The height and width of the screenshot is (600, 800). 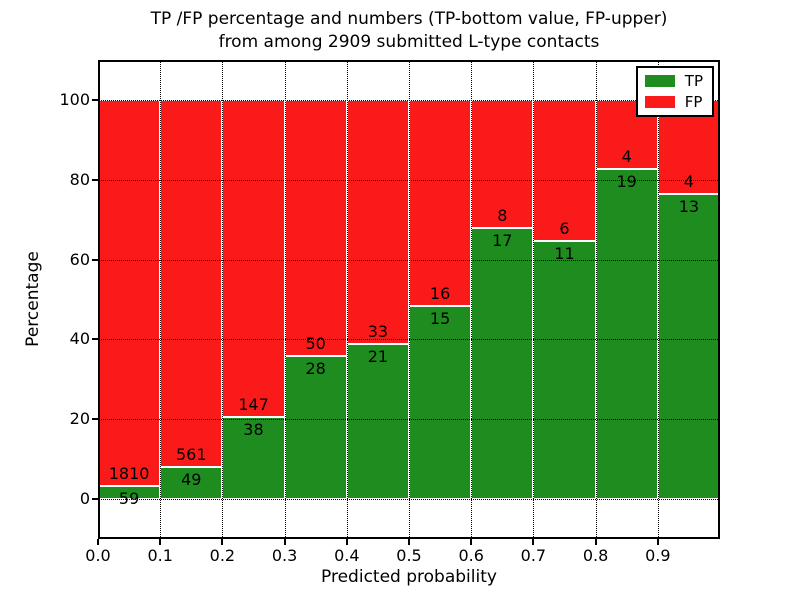 I want to click on tp-count-label: 13, so click(x=689, y=206).